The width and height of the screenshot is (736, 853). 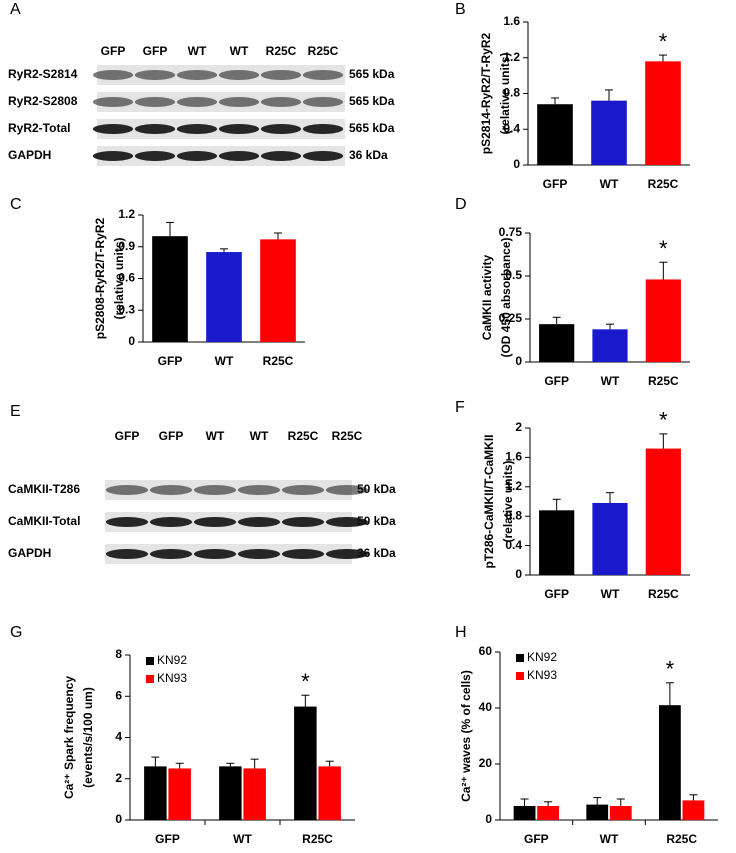 I want to click on size-label: 50 kDa, so click(x=376, y=521).